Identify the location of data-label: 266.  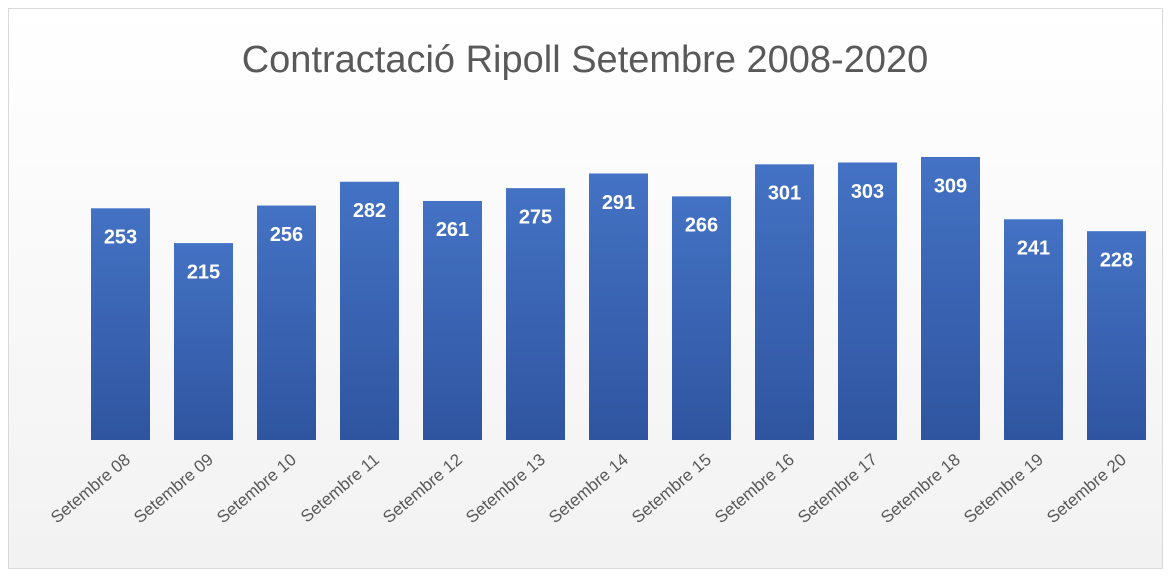
(701, 226).